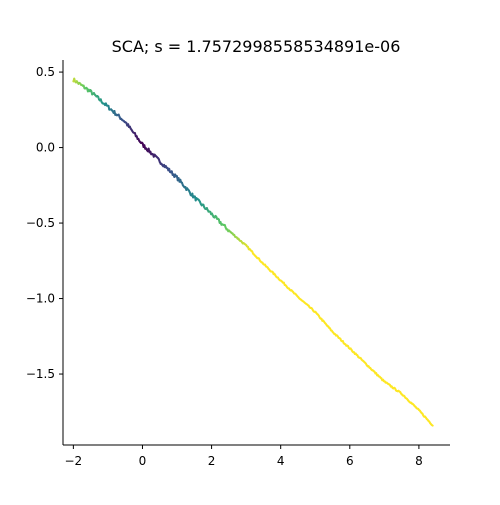 Image resolution: width=500 pixels, height=505 pixels. Describe the element at coordinates (40, 299) in the screenshot. I see `y-tick-label: −1.0` at that location.